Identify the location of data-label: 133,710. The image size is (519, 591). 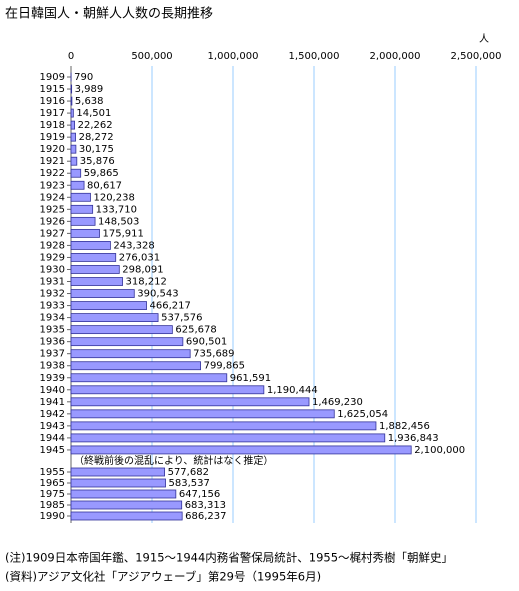
(116, 209).